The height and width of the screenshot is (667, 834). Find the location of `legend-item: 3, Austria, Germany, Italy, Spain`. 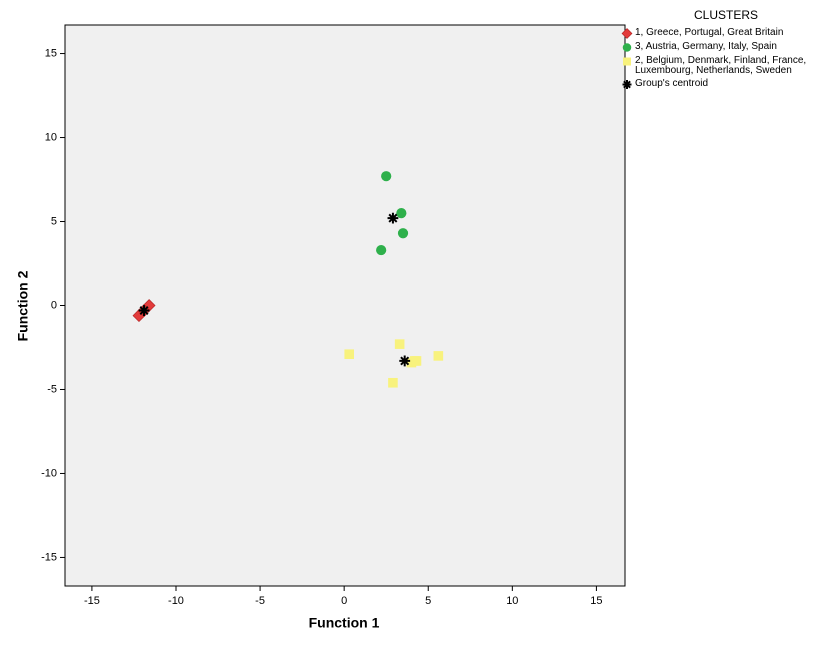

legend-item: 3, Austria, Germany, Italy, Spain is located at coordinates (726, 47).